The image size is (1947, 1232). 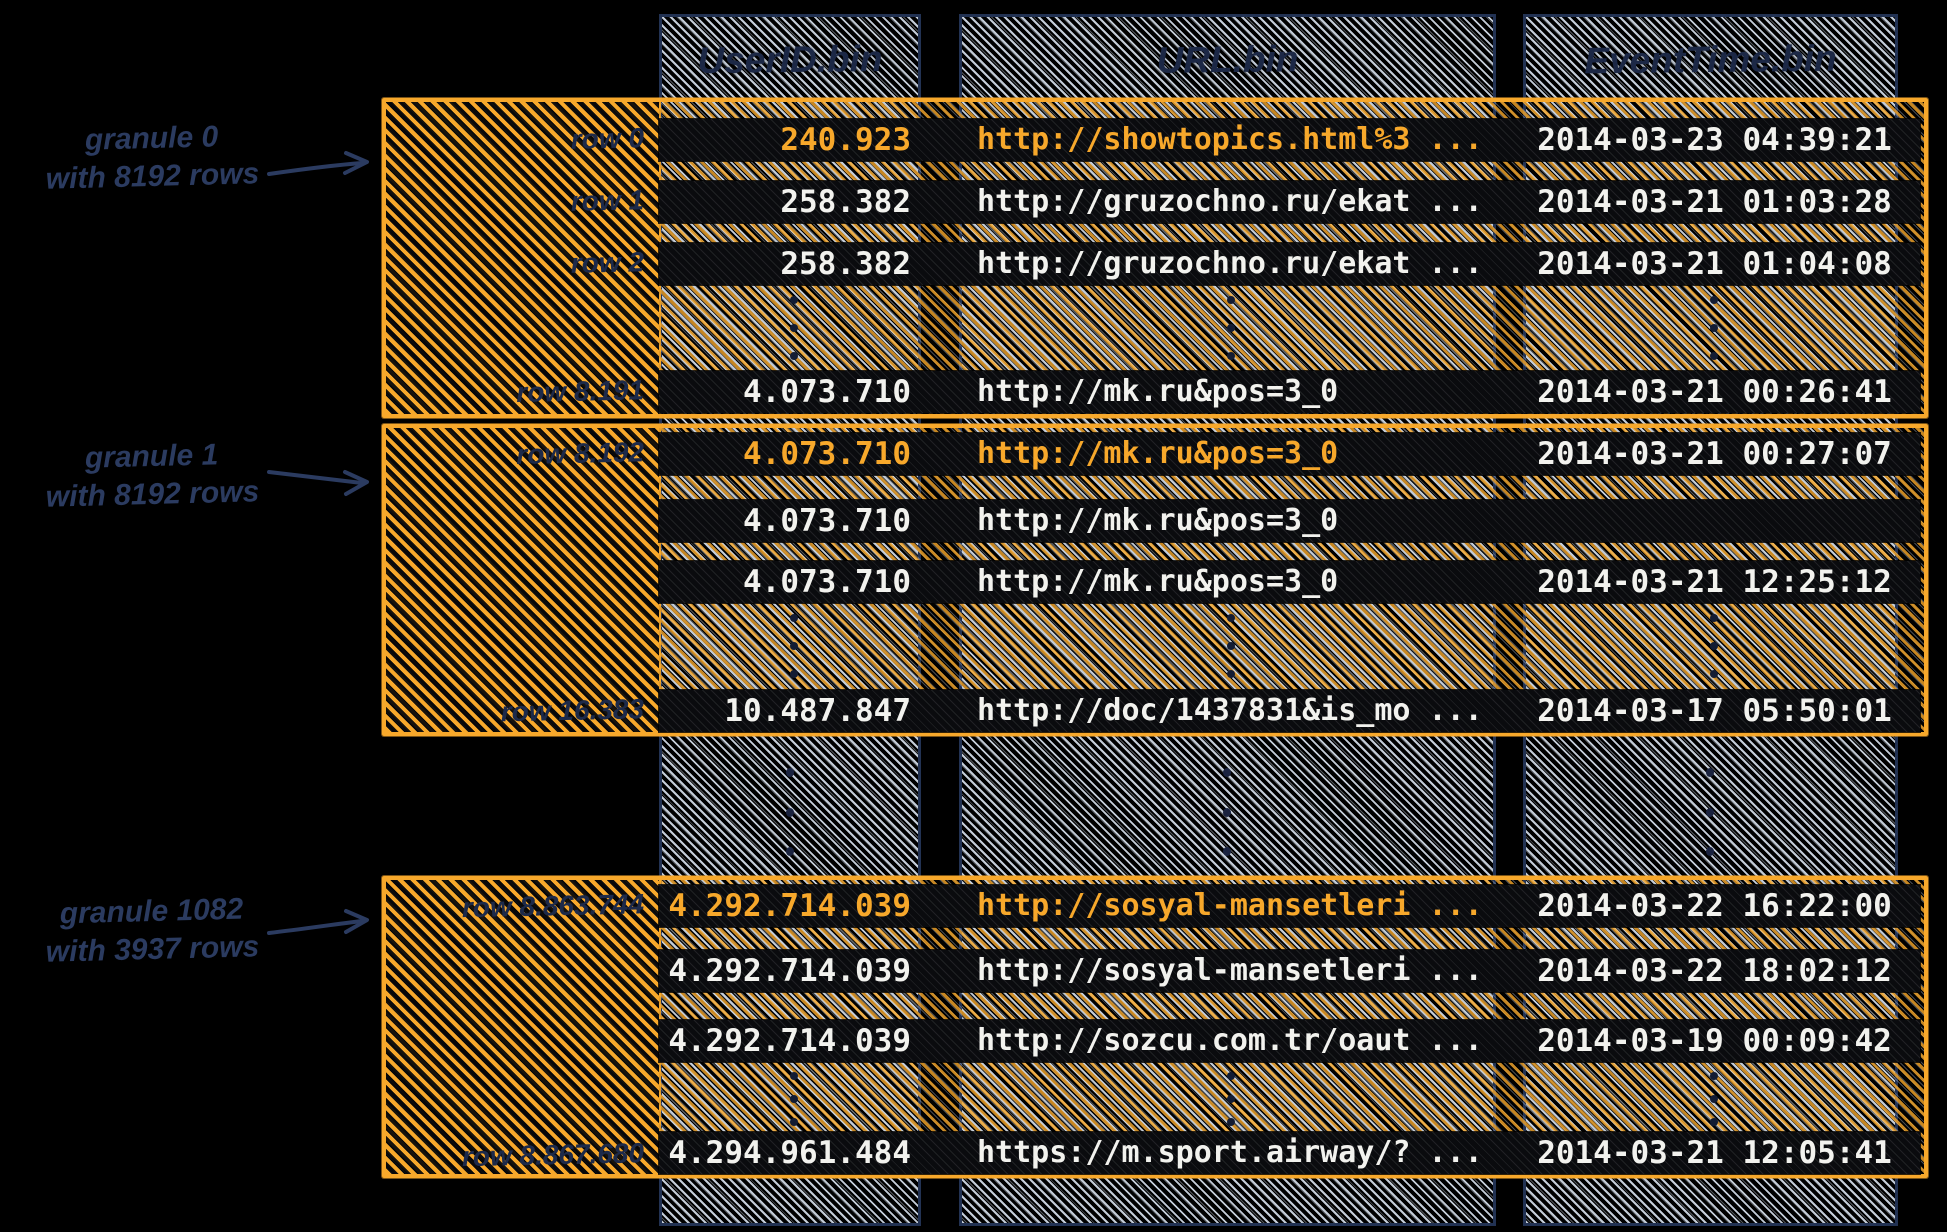 I want to click on cell-eventtime: 2014-03-21 01:04:08, so click(x=1714, y=264).